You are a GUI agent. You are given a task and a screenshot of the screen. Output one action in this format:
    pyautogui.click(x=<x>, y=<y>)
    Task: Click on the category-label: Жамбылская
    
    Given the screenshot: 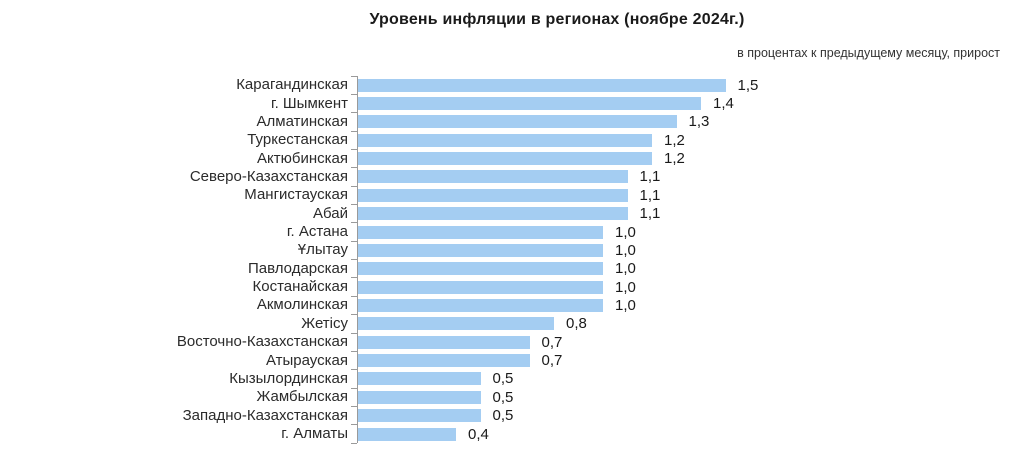 What is the action you would take?
    pyautogui.click(x=302, y=397)
    